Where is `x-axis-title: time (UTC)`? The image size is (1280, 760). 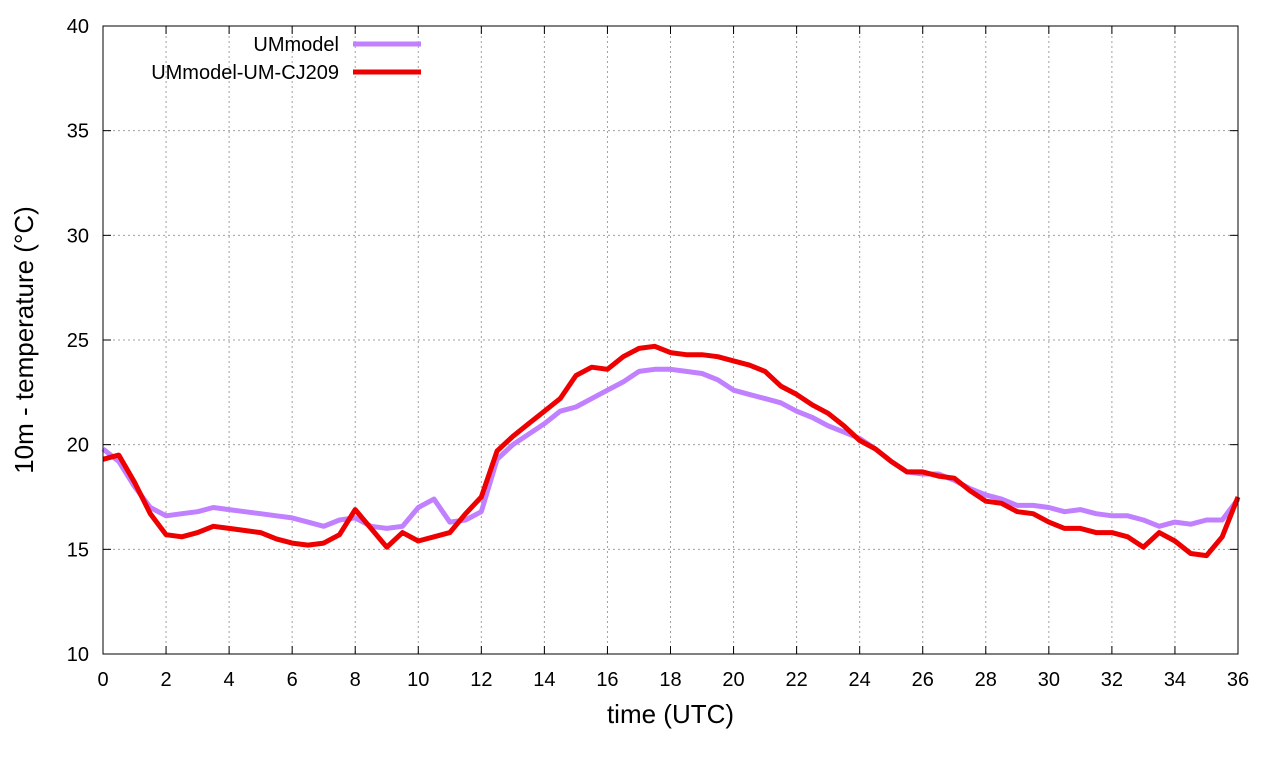 x-axis-title: time (UTC) is located at coordinates (670, 714).